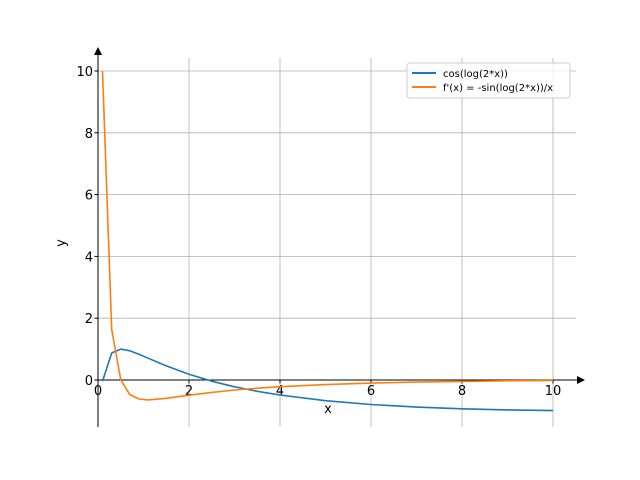  What do you see at coordinates (61, 243) in the screenshot?
I see `y-axis-label: y` at bounding box center [61, 243].